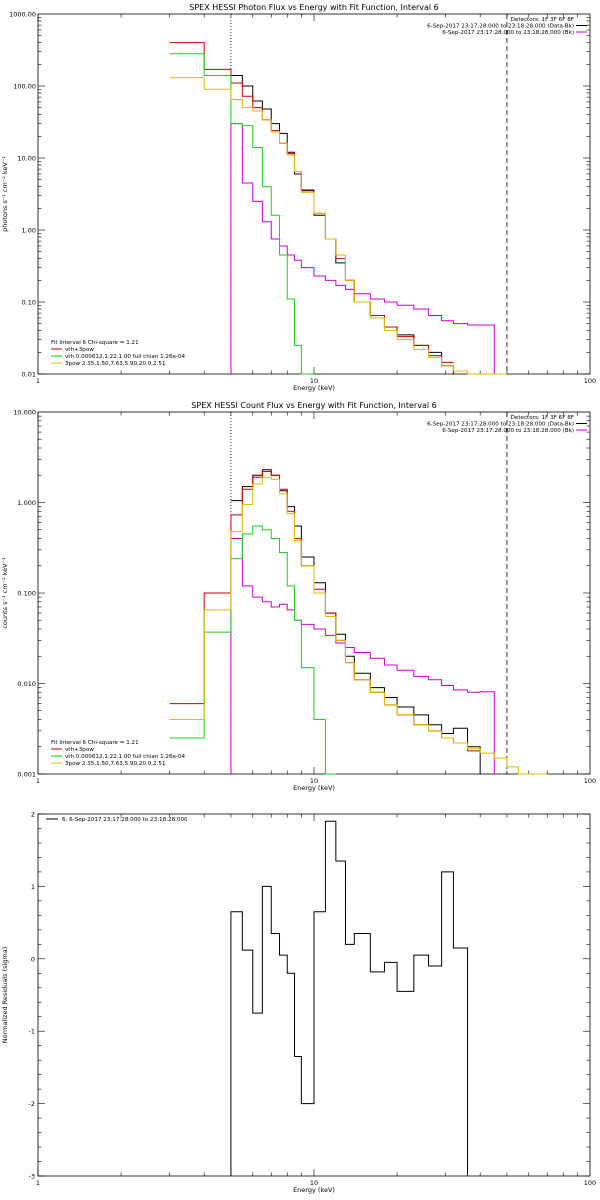 This screenshot has height=1200, width=600. Describe the element at coordinates (22, 15) in the screenshot. I see `y-tick-label: 1000.00` at that location.